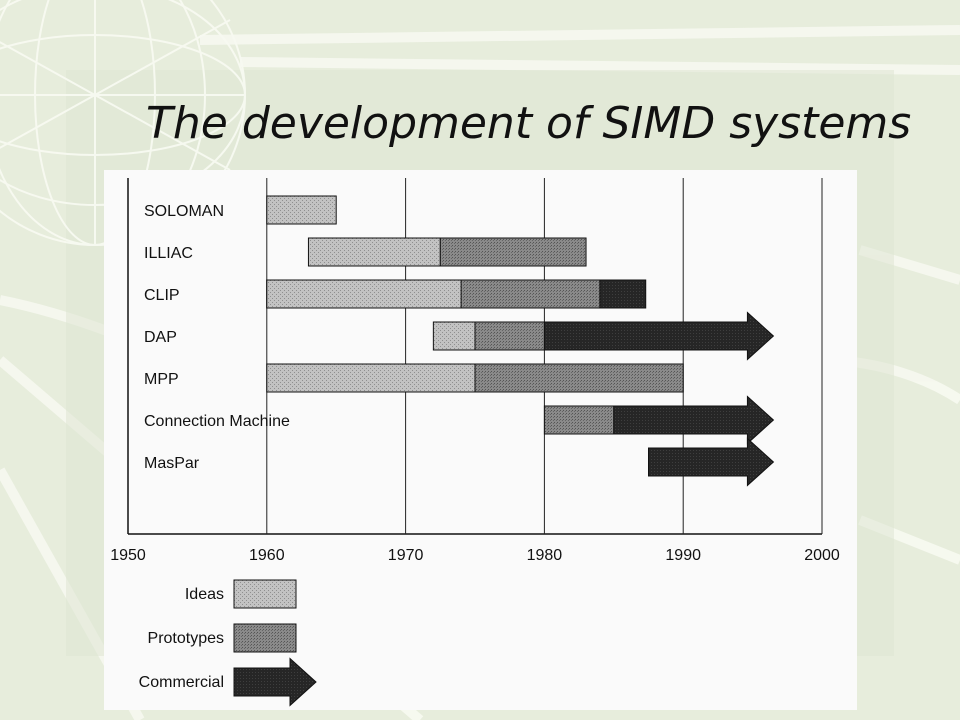 The image size is (960, 720). I want to click on bar-maspar-commercial, so click(711, 462).